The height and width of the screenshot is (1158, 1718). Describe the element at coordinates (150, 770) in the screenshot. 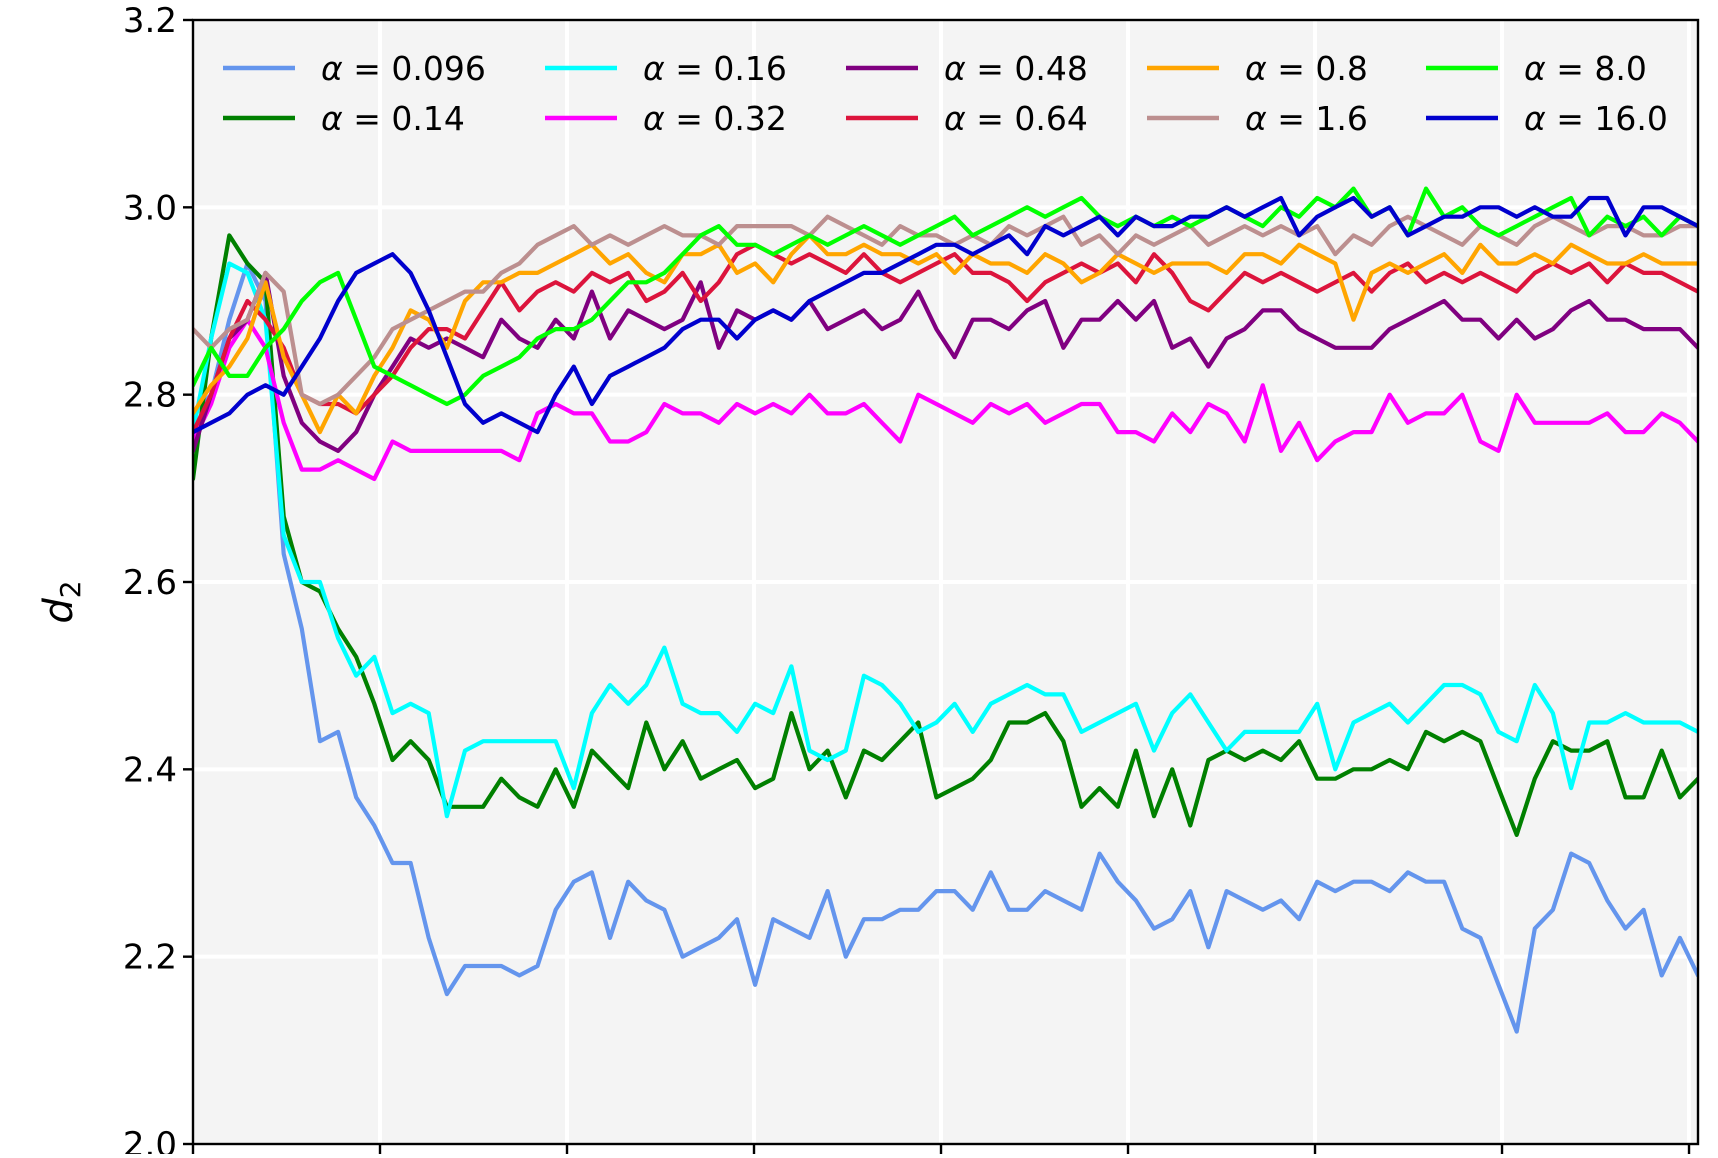

I see `y-tick-label: 2.4` at that location.